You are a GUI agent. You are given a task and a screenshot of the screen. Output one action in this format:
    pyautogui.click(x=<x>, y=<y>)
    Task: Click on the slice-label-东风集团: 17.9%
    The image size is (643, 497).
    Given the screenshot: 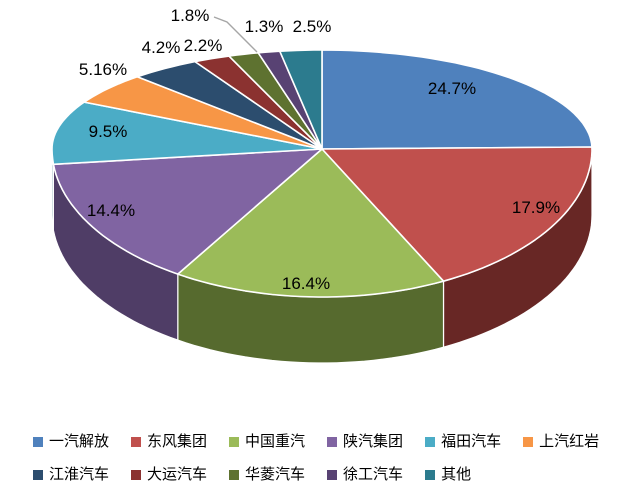 What is the action you would take?
    pyautogui.click(x=536, y=207)
    